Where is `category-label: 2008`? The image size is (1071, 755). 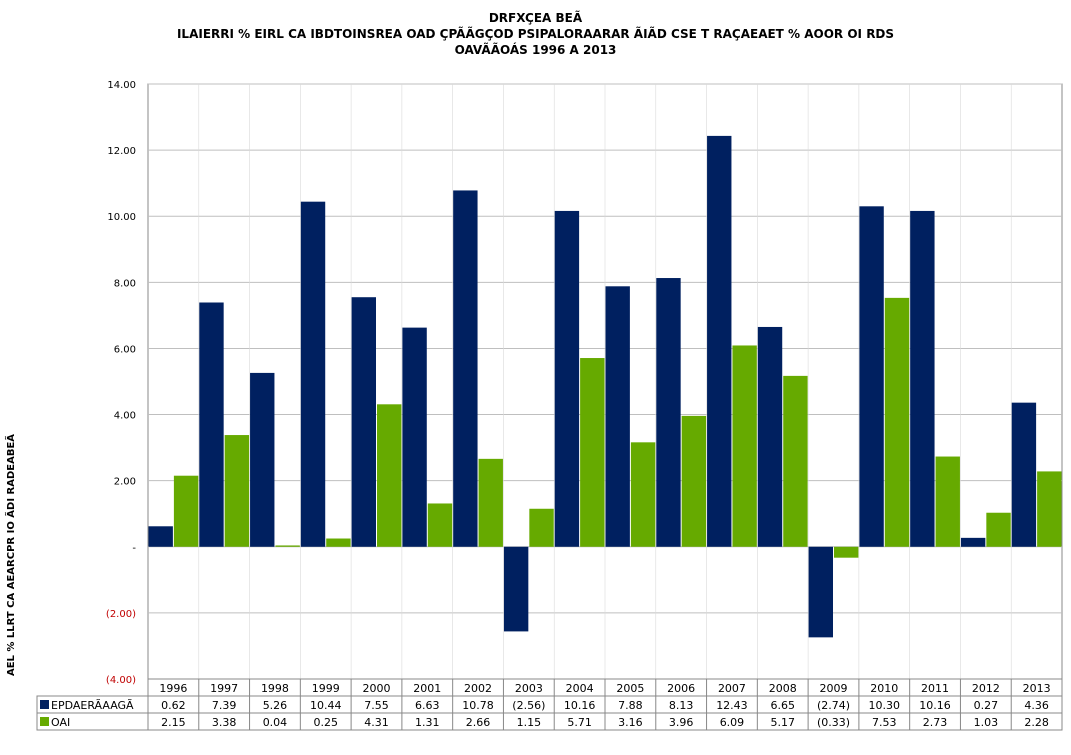 category-label: 2008 is located at coordinates (783, 688).